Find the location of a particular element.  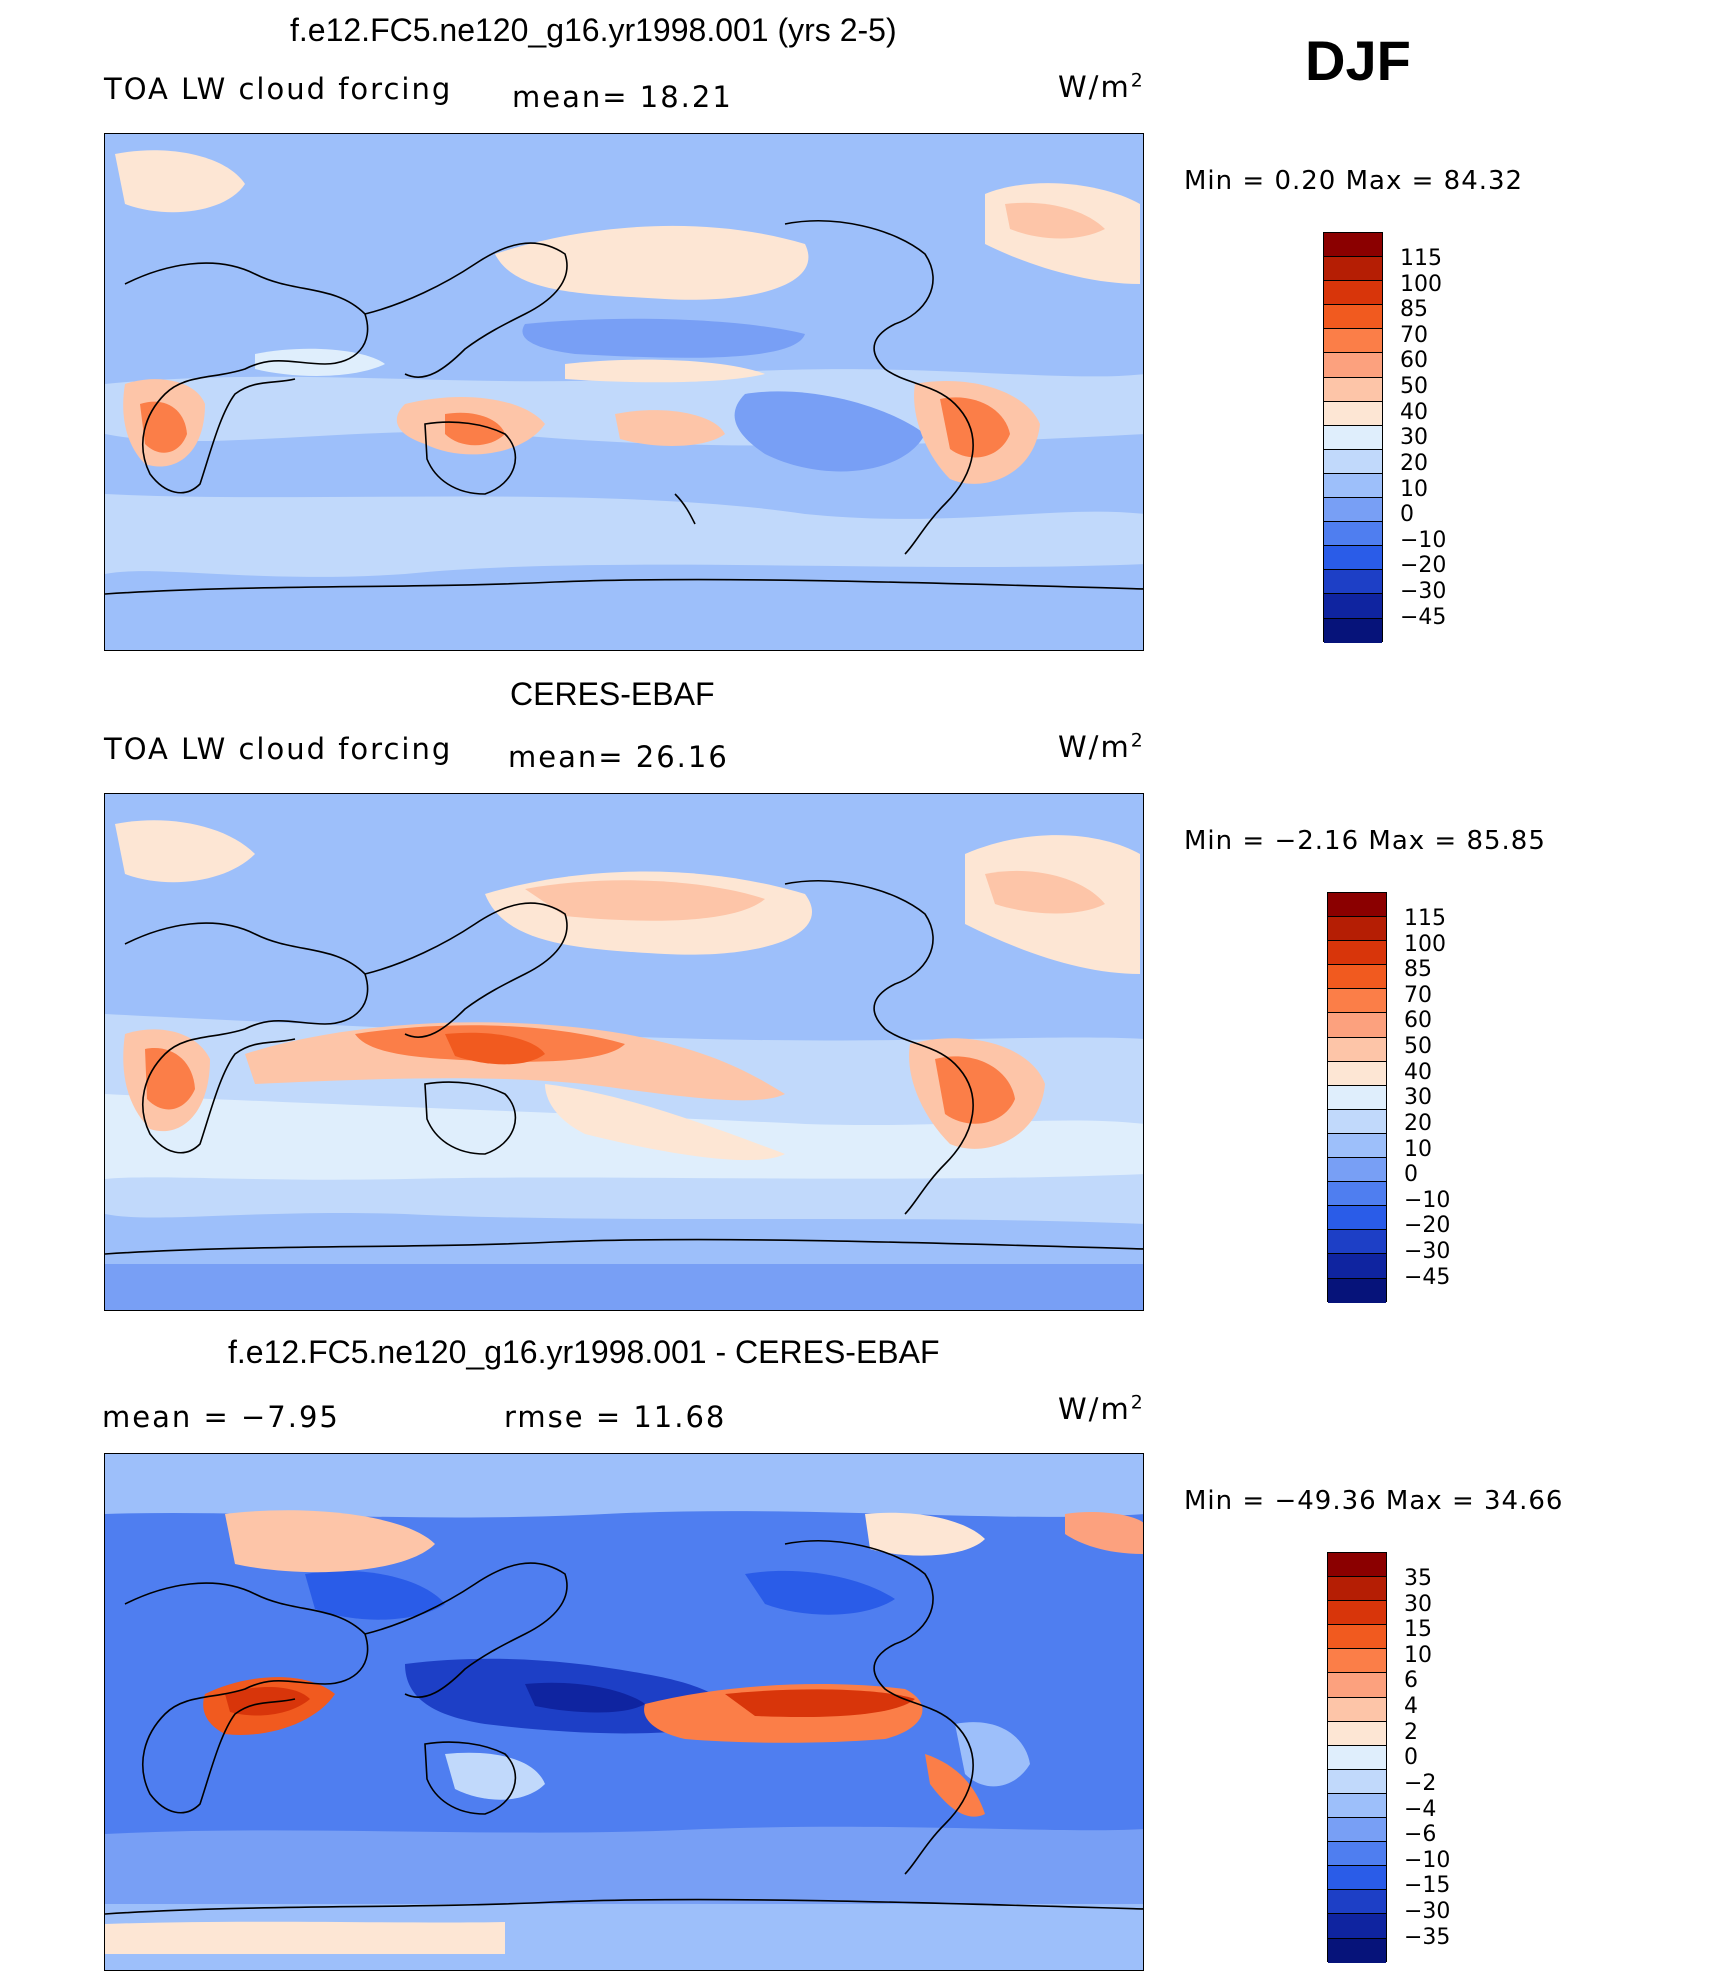

panel-2-title: CERES-EBAF is located at coordinates (612, 694).